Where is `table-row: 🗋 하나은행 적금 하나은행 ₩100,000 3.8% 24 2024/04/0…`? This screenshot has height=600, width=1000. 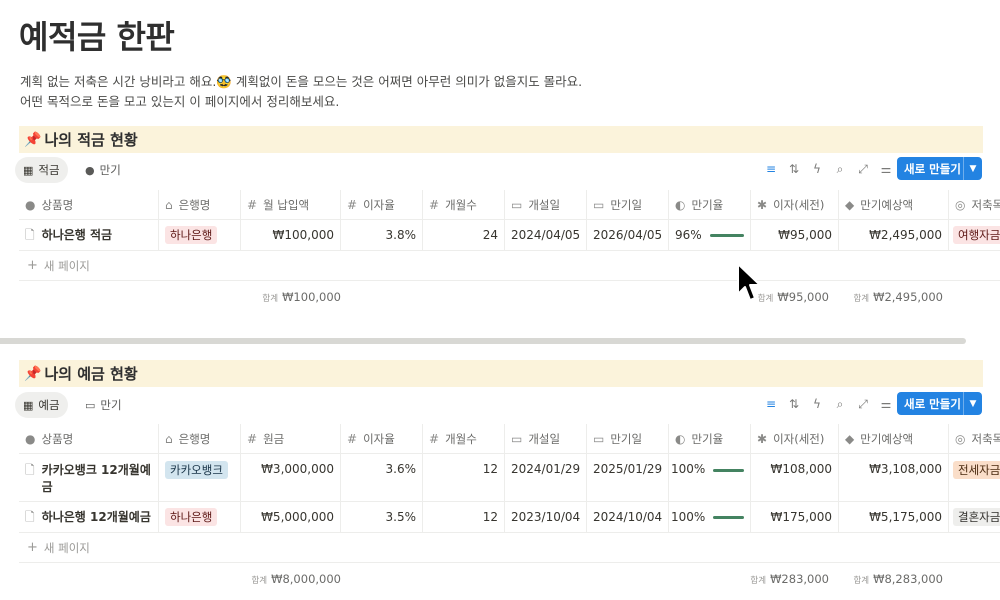
table-row: 🗋 하나은행 적금 하나은행 ₩100,000 3.8% 24 2024/04/0… is located at coordinates (509, 235).